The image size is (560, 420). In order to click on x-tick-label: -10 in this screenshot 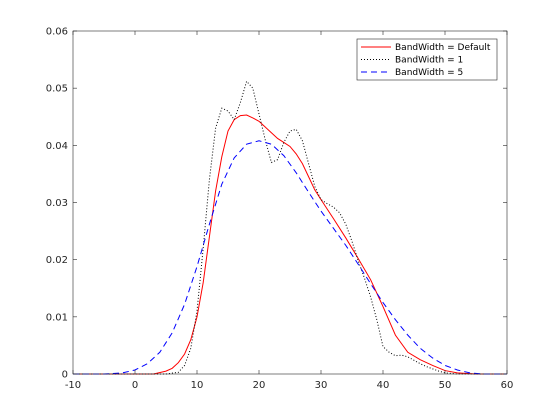, I will do `click(73, 385)`.